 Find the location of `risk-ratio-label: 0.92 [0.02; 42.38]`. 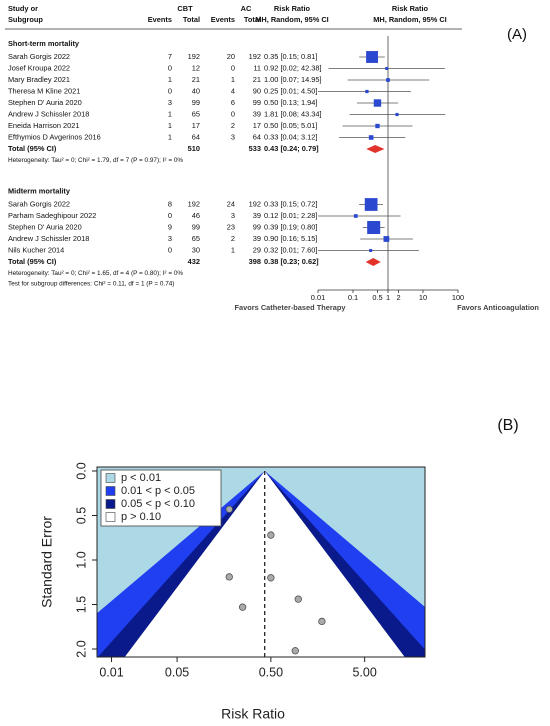

risk-ratio-label: 0.92 [0.02; 42.38] is located at coordinates (293, 67).